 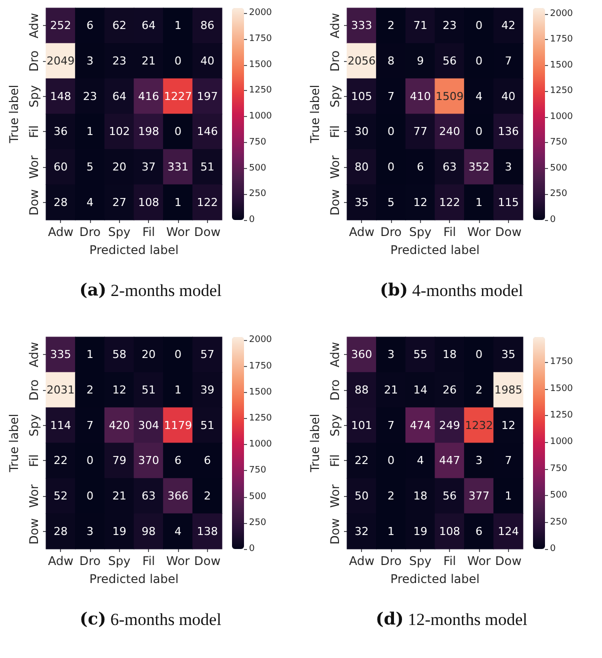 What do you see at coordinates (508, 131) in the screenshot?
I see `data-label: 136` at bounding box center [508, 131].